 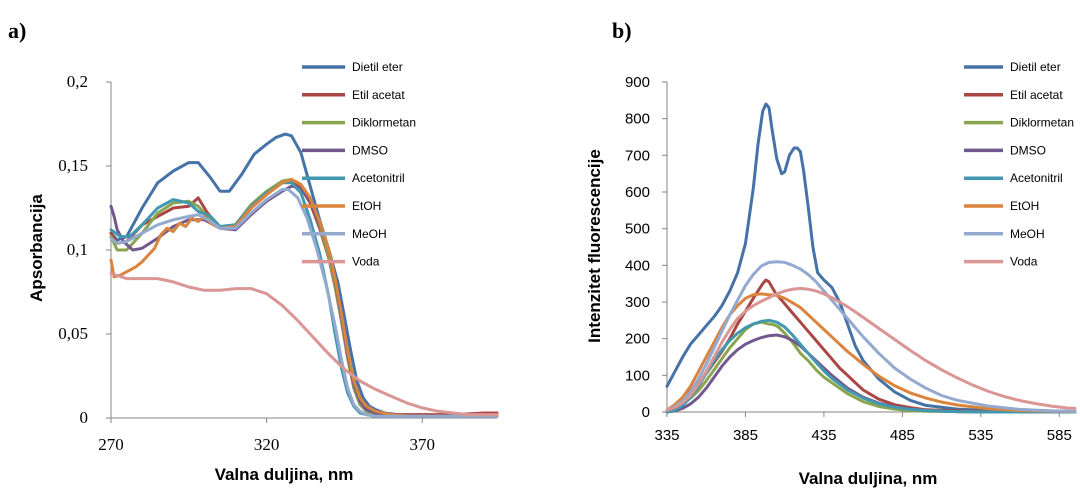 What do you see at coordinates (36, 248) in the screenshot?
I see `chart-a-y-axis-title: Apsorbancija` at bounding box center [36, 248].